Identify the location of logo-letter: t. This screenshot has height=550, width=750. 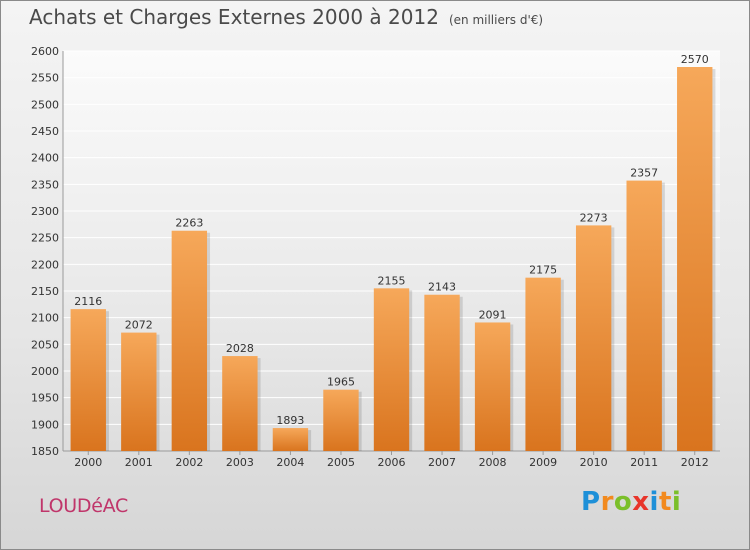
(665, 502).